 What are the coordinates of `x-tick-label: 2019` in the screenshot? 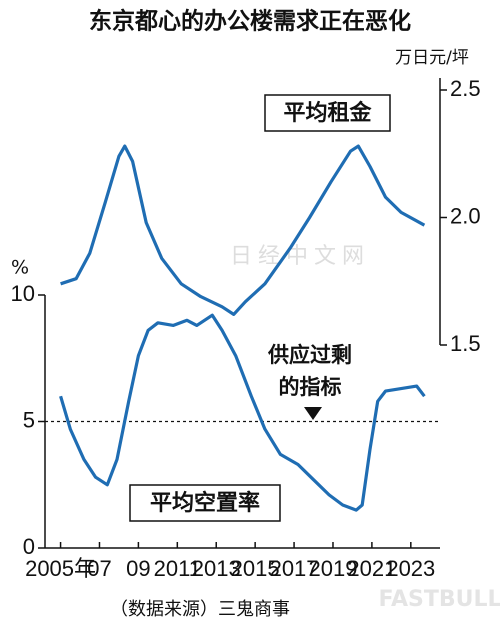 It's located at (333, 568).